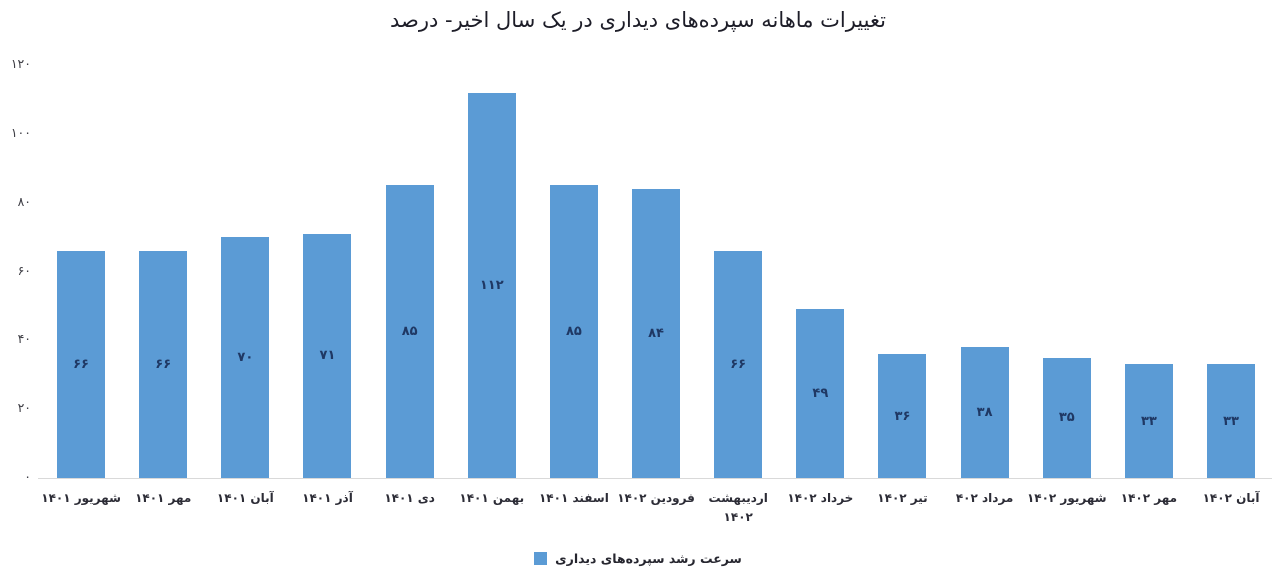 Image resolution: width=1276 pixels, height=586 pixels. Describe the element at coordinates (738, 507) in the screenshot. I see `x-axis-label: اردیبهشت ۱۴۰۲` at that location.